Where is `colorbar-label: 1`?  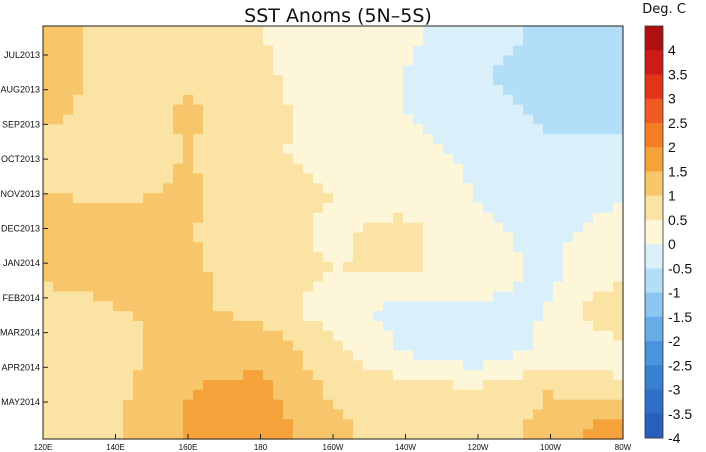
colorbar-label: 1 is located at coordinates (672, 196).